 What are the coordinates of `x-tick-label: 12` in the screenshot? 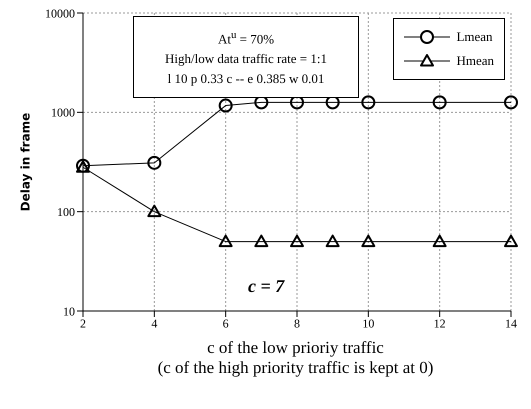 It's located at (440, 323).